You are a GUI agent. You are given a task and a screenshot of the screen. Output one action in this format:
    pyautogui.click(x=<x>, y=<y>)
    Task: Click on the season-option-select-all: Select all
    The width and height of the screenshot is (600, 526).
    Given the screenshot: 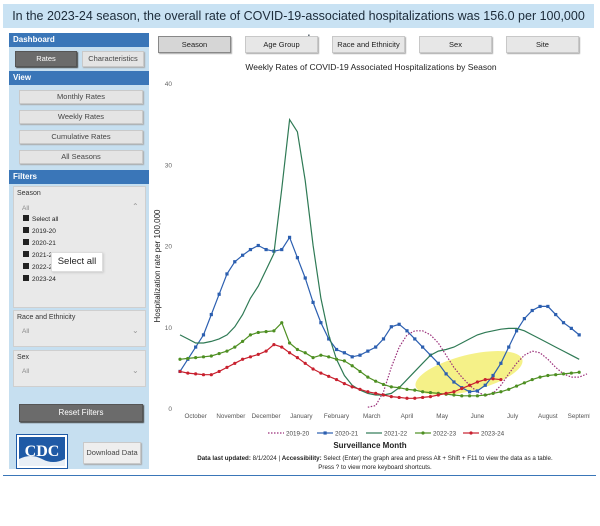 What is the action you would take?
    pyautogui.click(x=40, y=220)
    